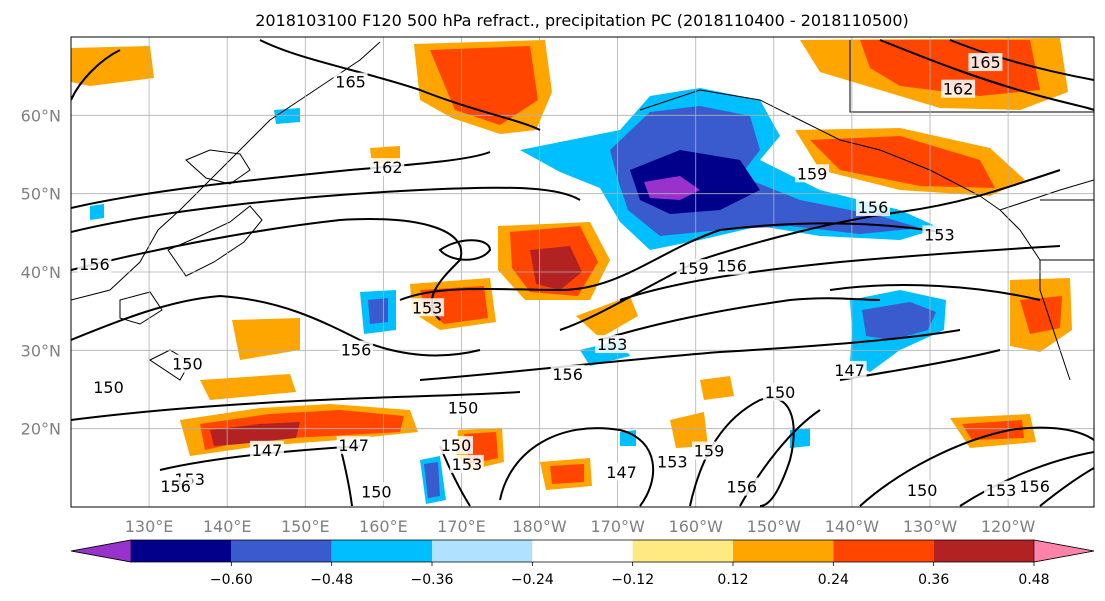 The height and width of the screenshot is (601, 1105). I want to click on longitude-tick-label: 140°E, so click(227, 526).